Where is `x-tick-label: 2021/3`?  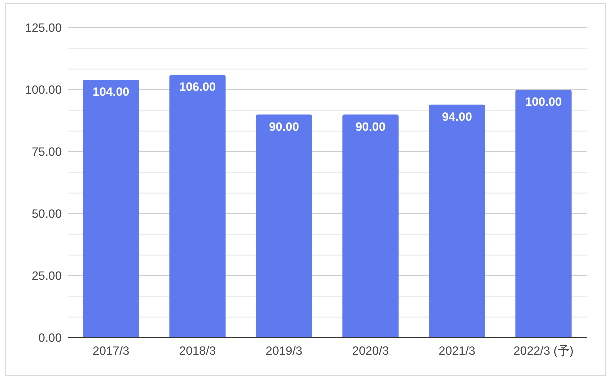
x-tick-label: 2021/3 is located at coordinates (457, 351).